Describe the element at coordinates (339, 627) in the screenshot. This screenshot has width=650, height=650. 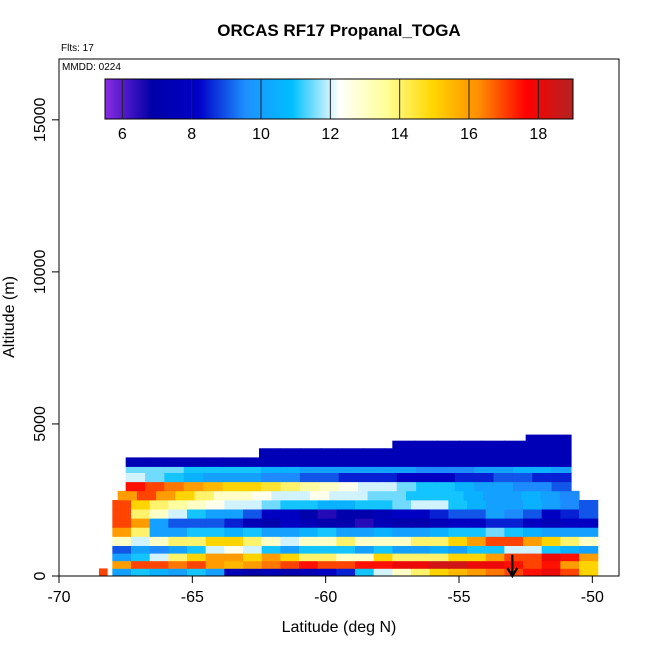
I see `x-axis-label: Latitude (deg N)` at that location.